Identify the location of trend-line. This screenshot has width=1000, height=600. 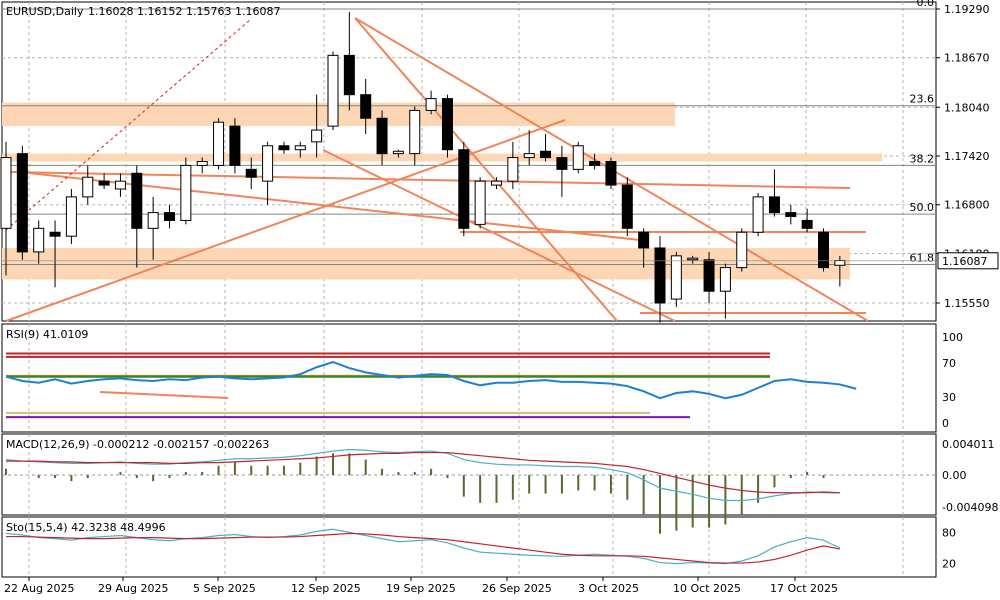
(430, 180).